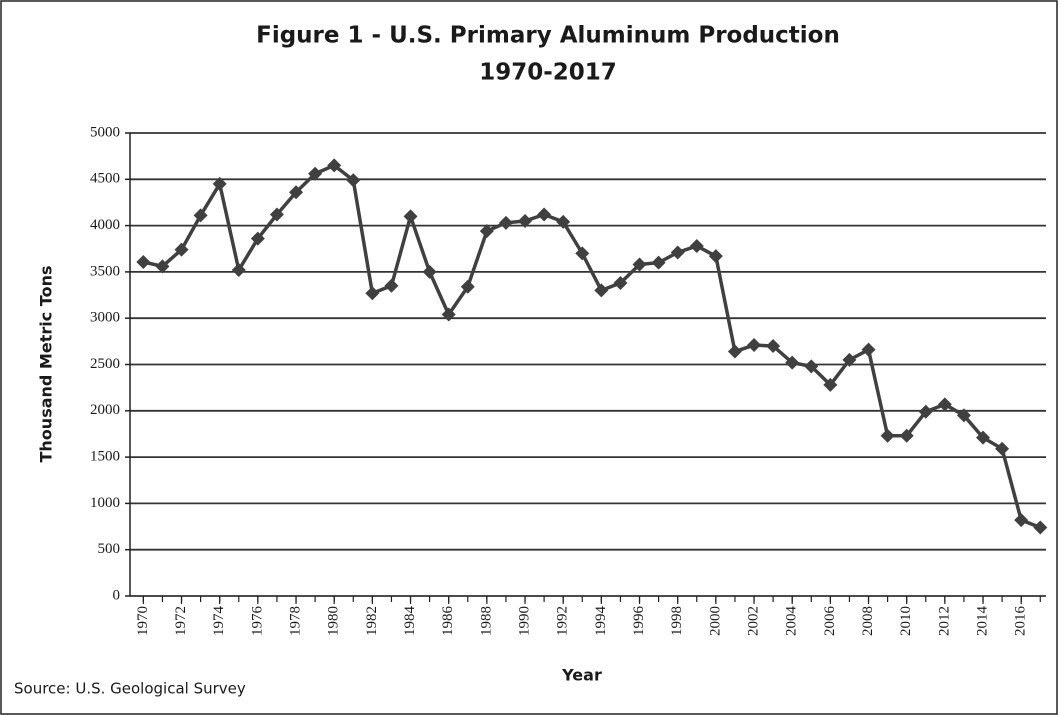  What do you see at coordinates (868, 621) in the screenshot?
I see `x-tick-label: 2008` at bounding box center [868, 621].